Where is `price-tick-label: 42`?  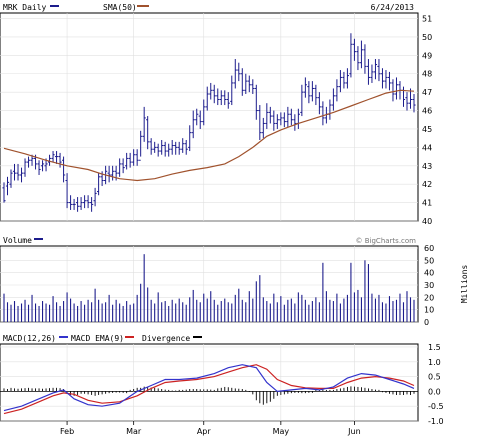
price-tick-label: 42 is located at coordinates (427, 184).